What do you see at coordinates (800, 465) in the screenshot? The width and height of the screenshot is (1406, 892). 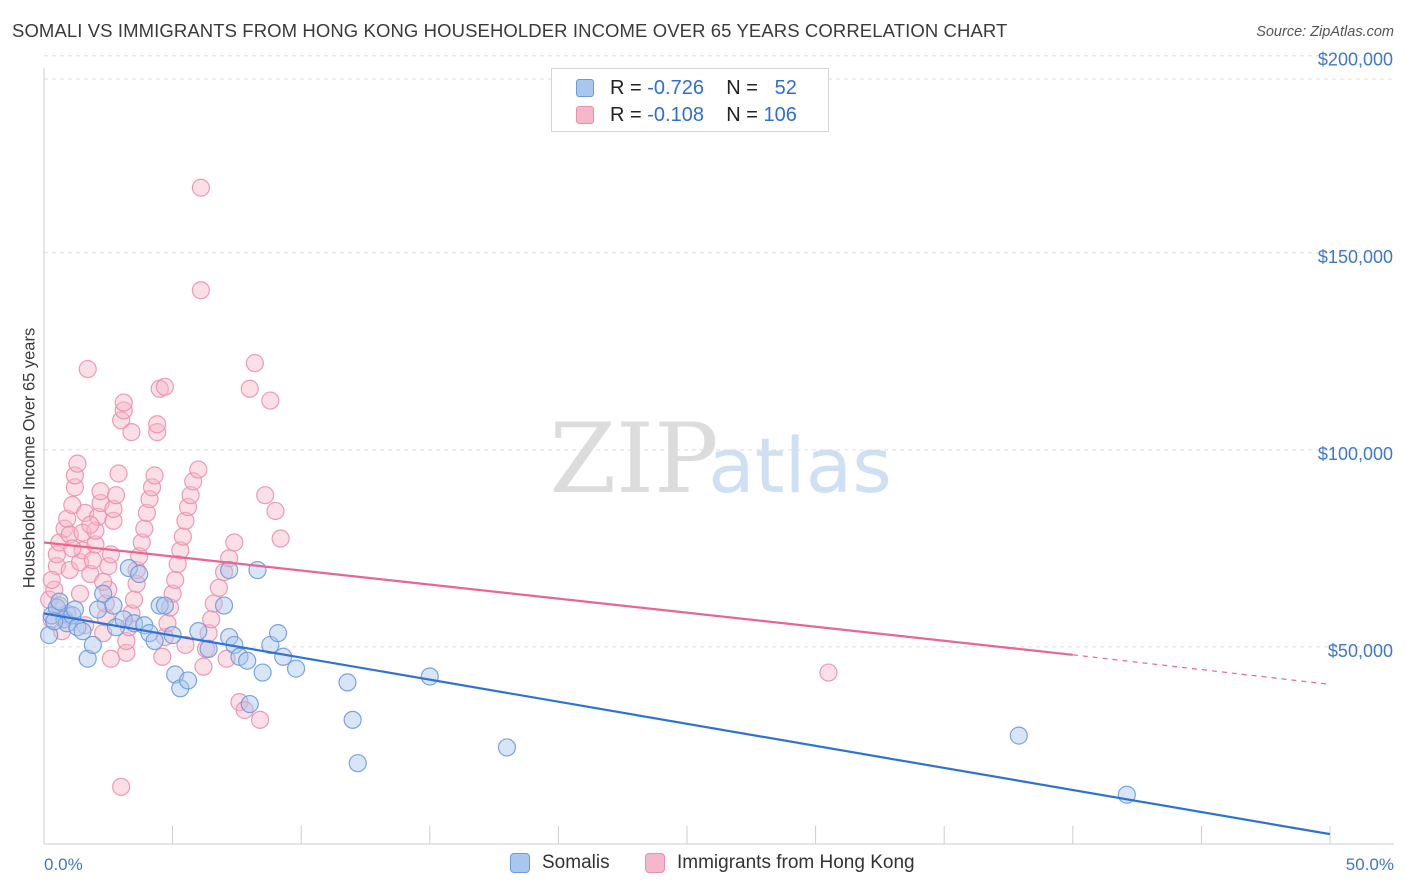 I see `watermark-atlas: atlas` at bounding box center [800, 465].